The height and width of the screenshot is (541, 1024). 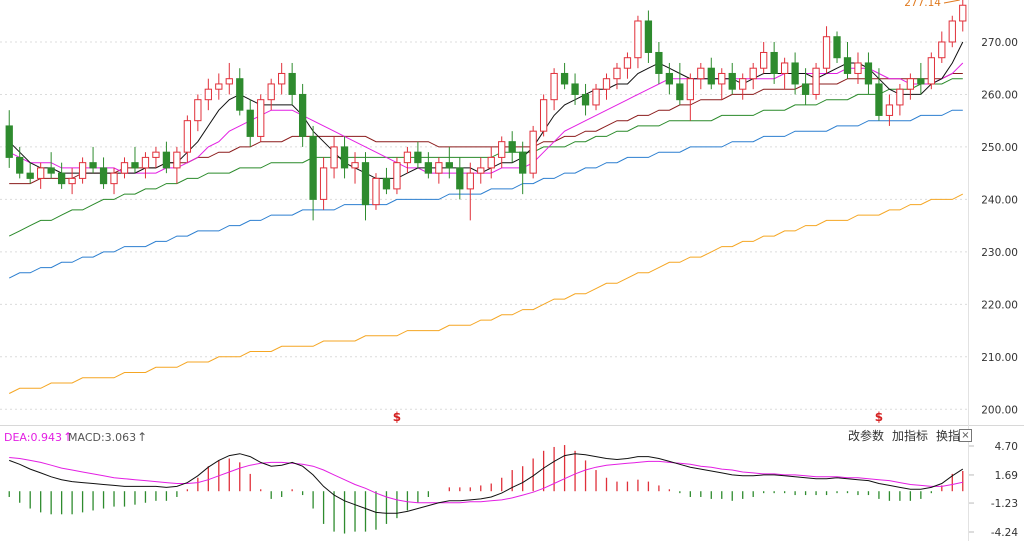 I want to click on macd-dif-line, so click(x=486, y=483).